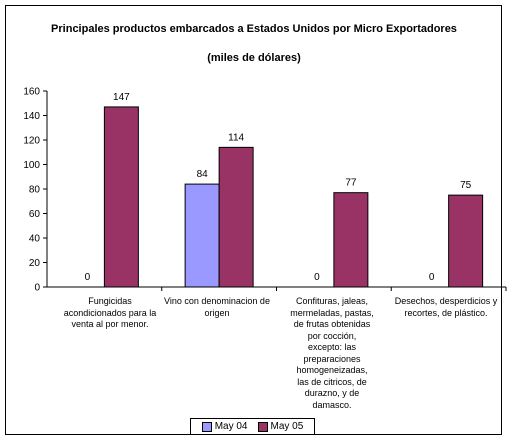  What do you see at coordinates (203, 174) in the screenshot?
I see `data-label: 84` at bounding box center [203, 174].